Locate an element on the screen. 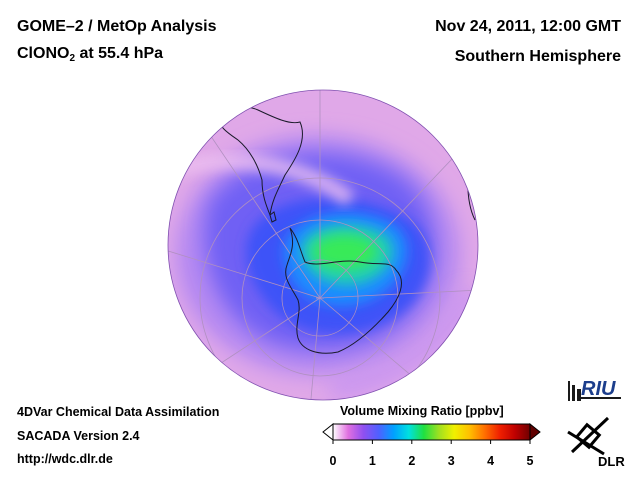 The width and height of the screenshot is (640, 480). footer-url-link: http://wdc.dlr.de is located at coordinates (65, 459).